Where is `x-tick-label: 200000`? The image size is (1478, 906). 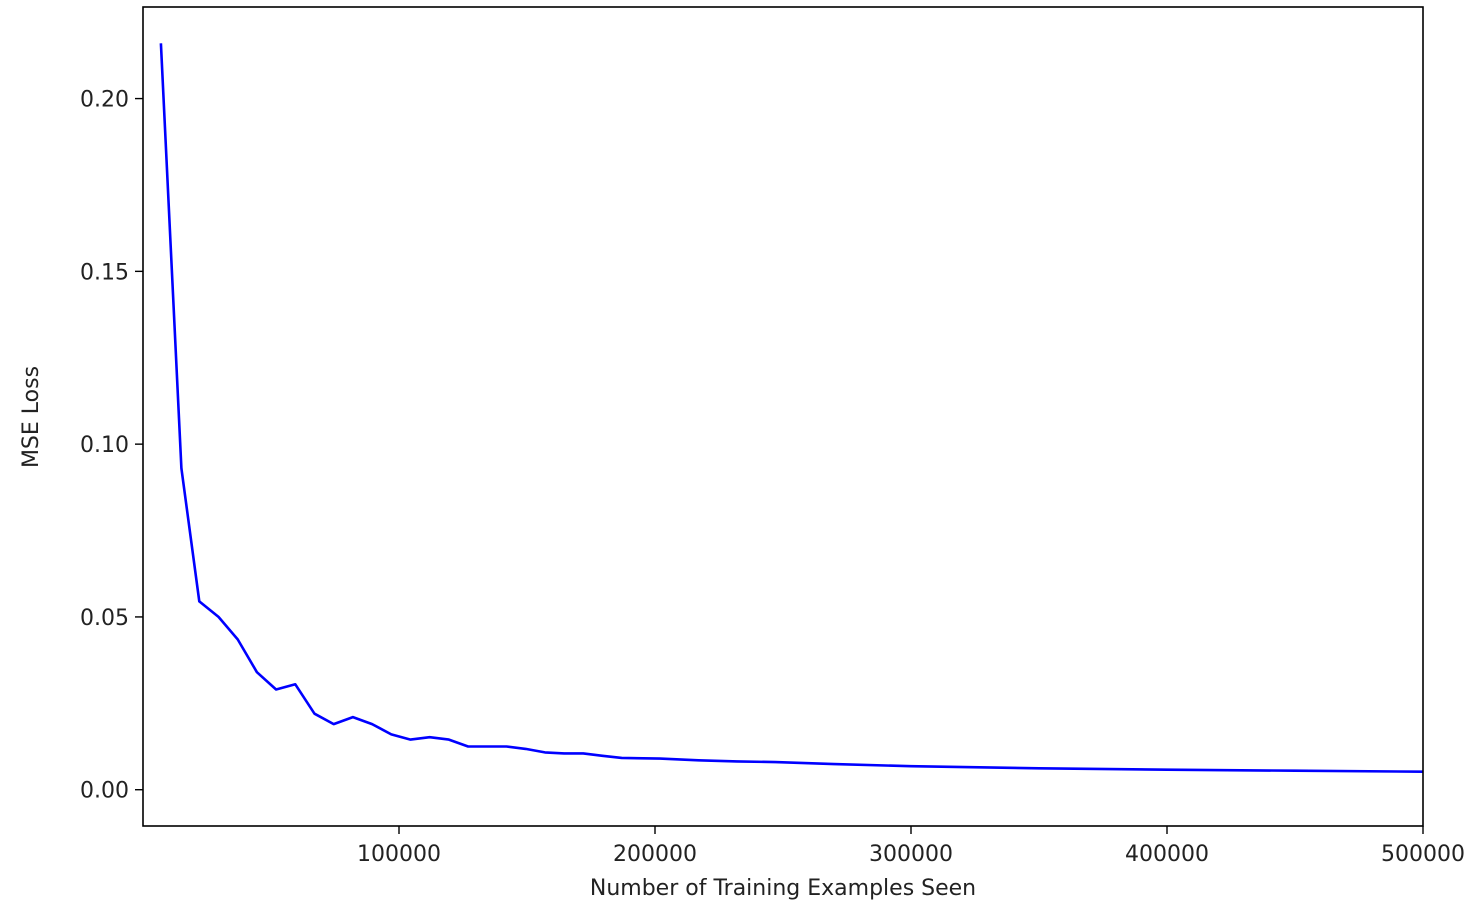
x-tick-label: 200000 is located at coordinates (655, 854).